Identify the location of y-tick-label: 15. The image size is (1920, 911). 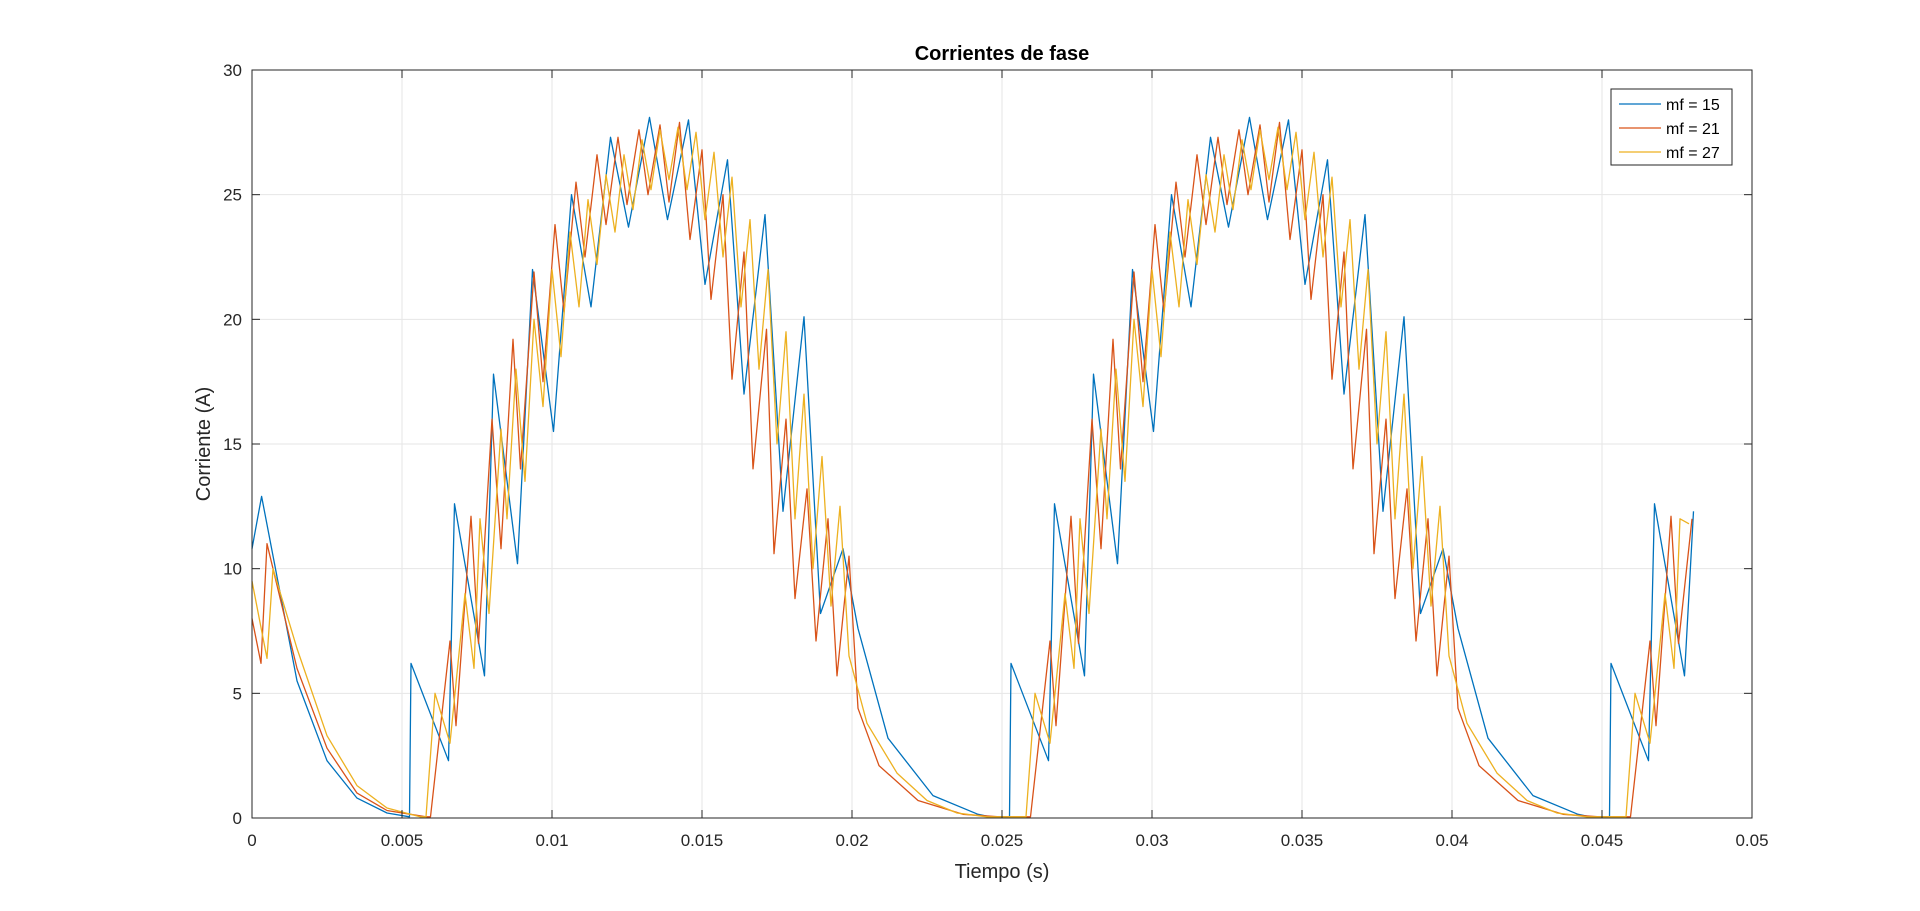
(232, 444).